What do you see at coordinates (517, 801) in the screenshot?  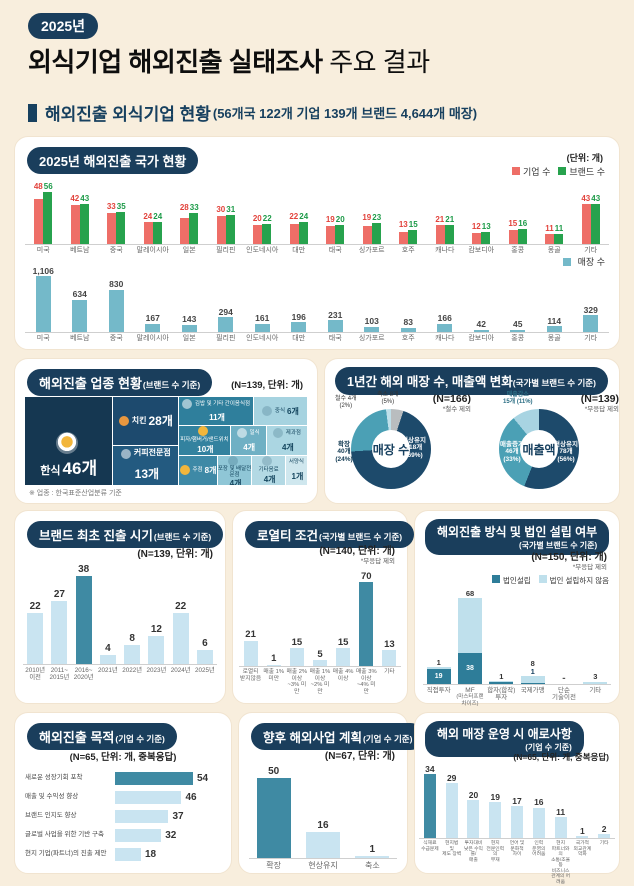 I see `difficulty-bars: 34 29 20 19 17 16 11 1 2` at bounding box center [517, 801].